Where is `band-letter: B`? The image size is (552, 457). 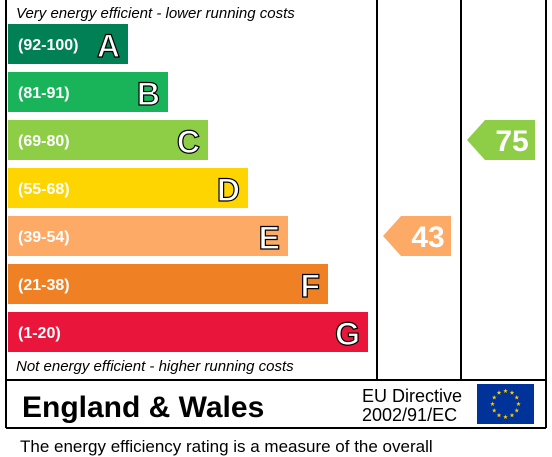
band-letter: B is located at coordinates (148, 94).